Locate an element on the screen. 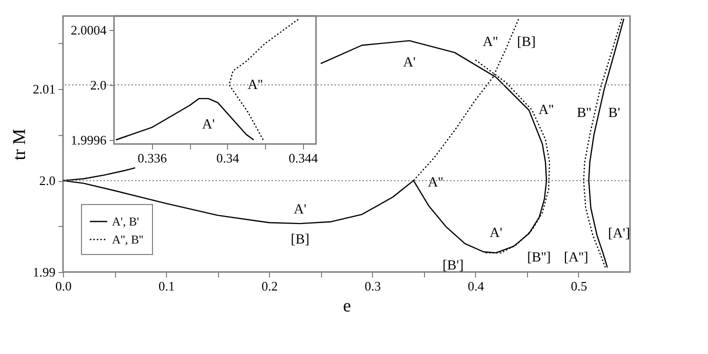 The height and width of the screenshot is (354, 708). legend-label: A', B' is located at coordinates (125, 221).